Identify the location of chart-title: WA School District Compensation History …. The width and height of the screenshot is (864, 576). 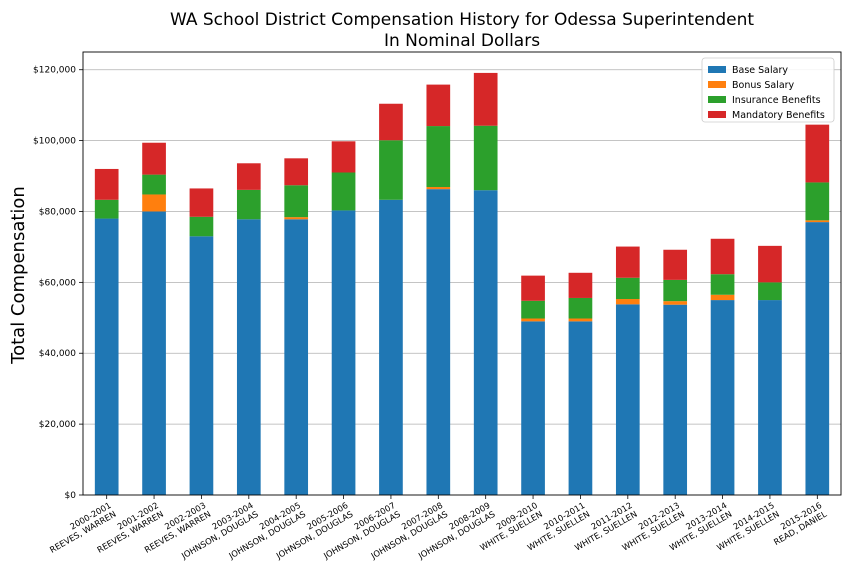
(462, 20).